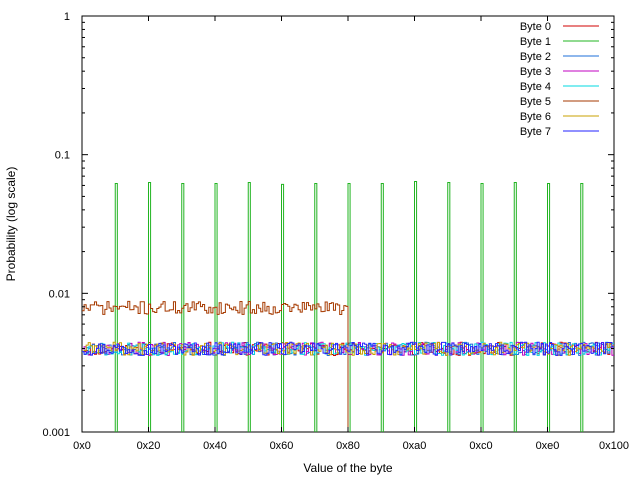 The height and width of the screenshot is (480, 640). I want to click on y-tick-label: 1, so click(67, 17).